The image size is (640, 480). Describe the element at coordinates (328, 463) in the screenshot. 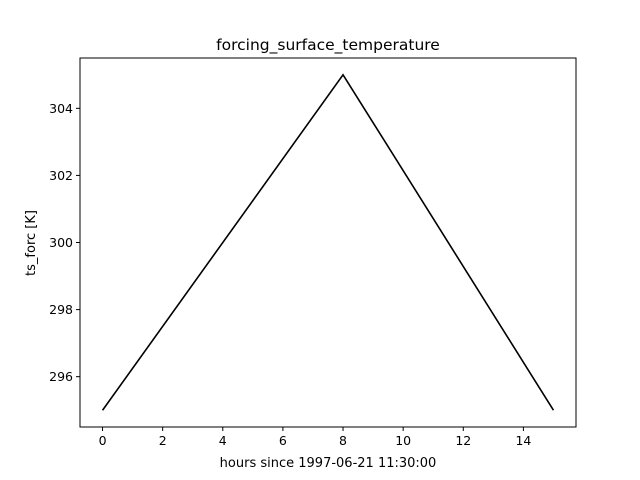

I see `x-axis-label: hours since 1997-06-21 11:30:00` at that location.